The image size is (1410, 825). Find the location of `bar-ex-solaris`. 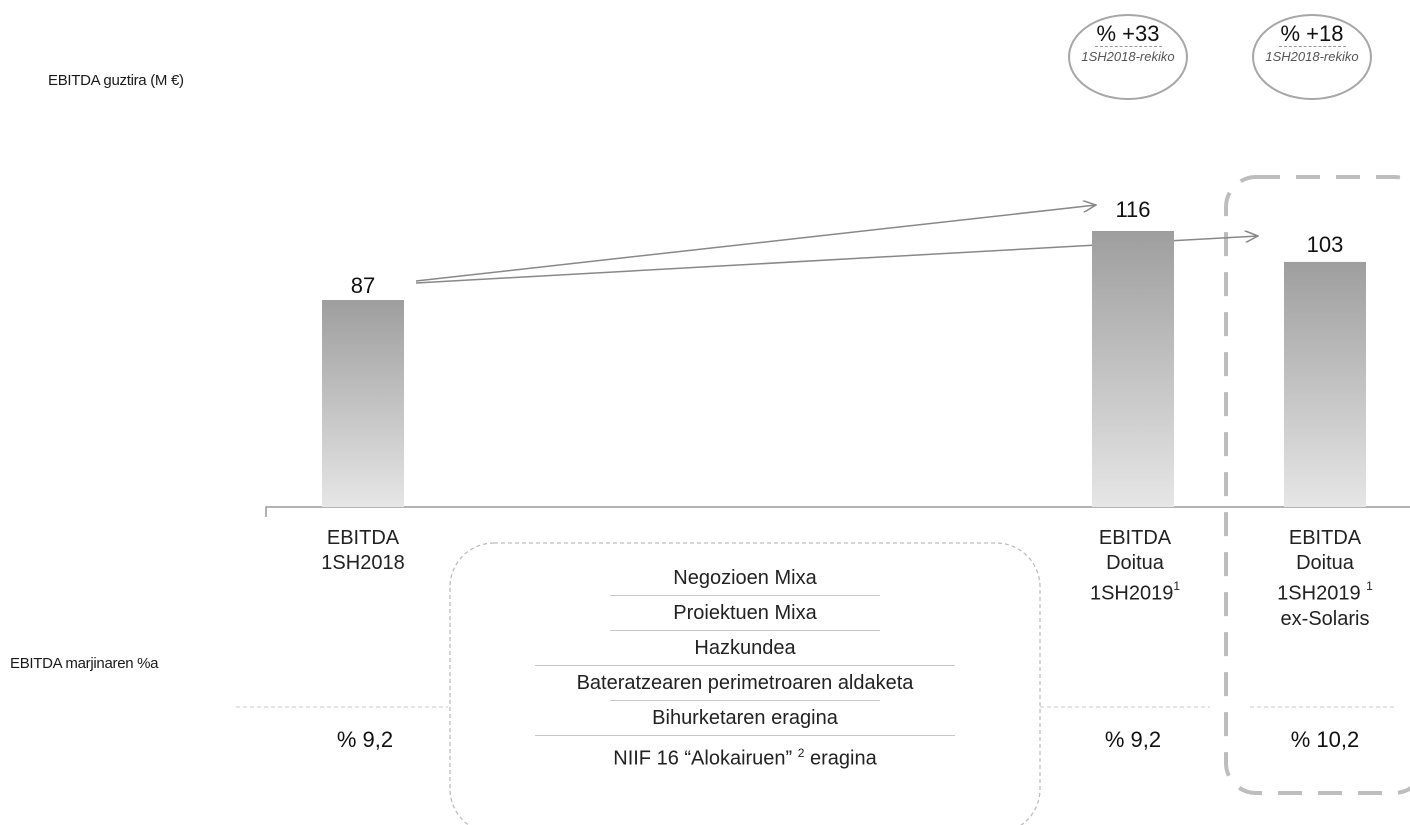

bar-ex-solaris is located at coordinates (1325, 384).